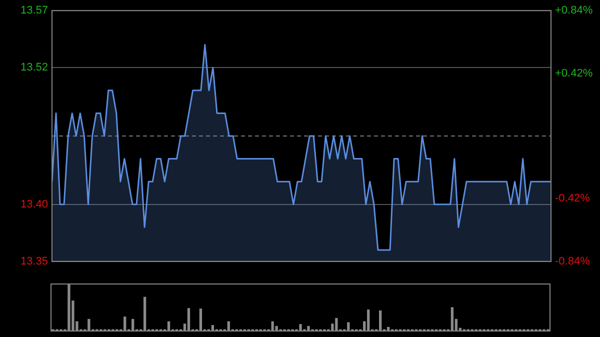 Image resolution: width=600 pixels, height=337 pixels. Describe the element at coordinates (572, 261) in the screenshot. I see `y2-tick-label: -0.84%` at that location.